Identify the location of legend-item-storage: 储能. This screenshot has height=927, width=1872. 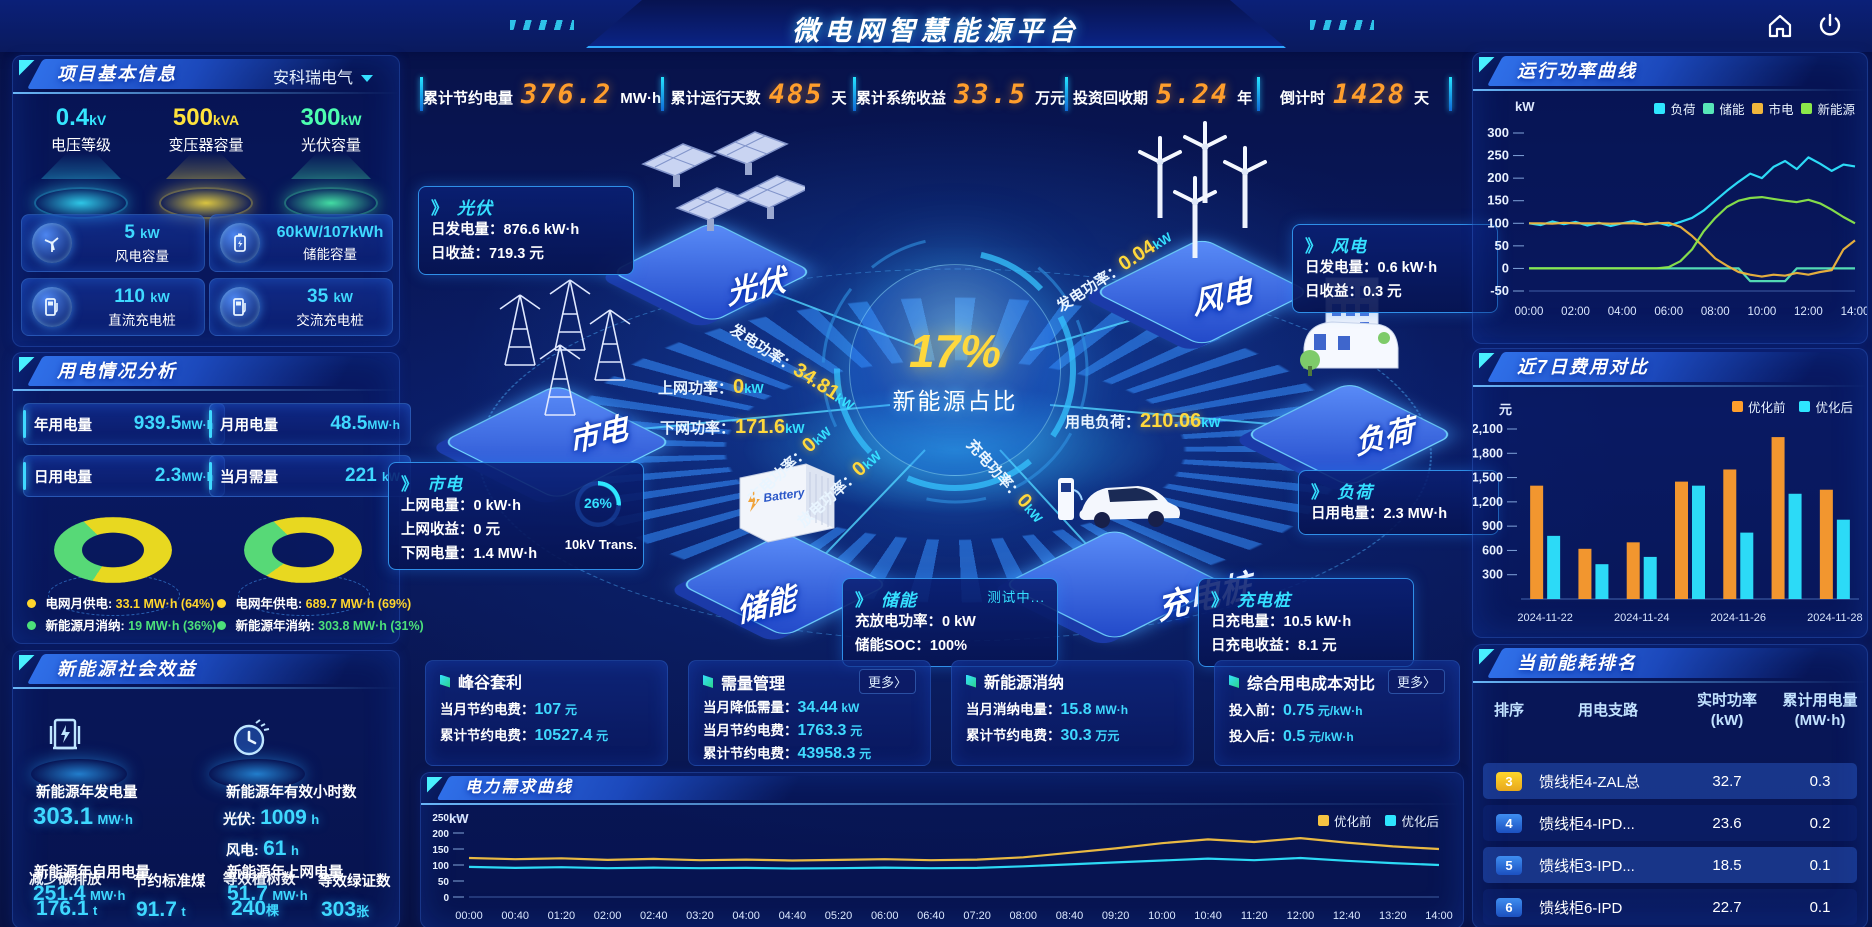
(1723, 108).